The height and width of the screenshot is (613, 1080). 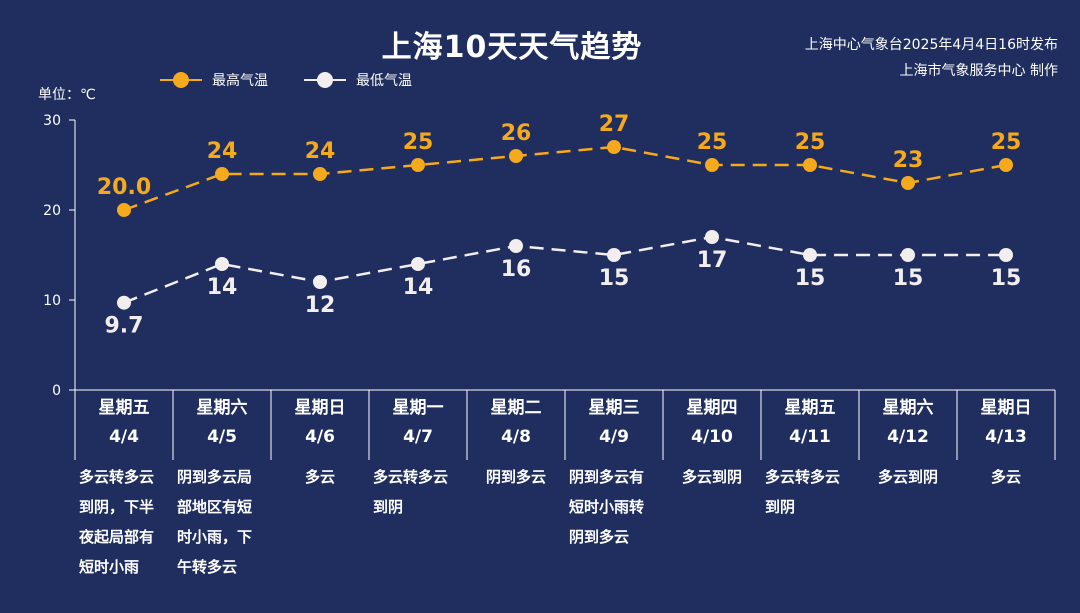 I want to click on data-label-high: 23, so click(x=908, y=160).